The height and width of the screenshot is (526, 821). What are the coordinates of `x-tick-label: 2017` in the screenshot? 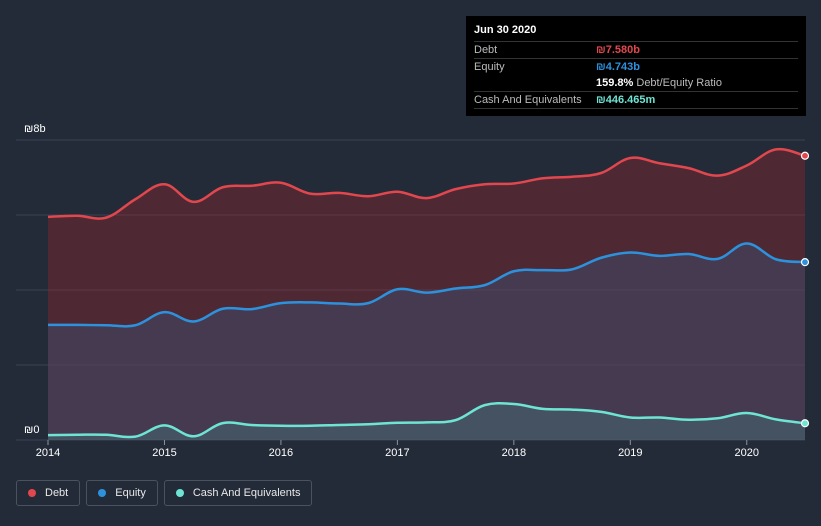 It's located at (397, 453).